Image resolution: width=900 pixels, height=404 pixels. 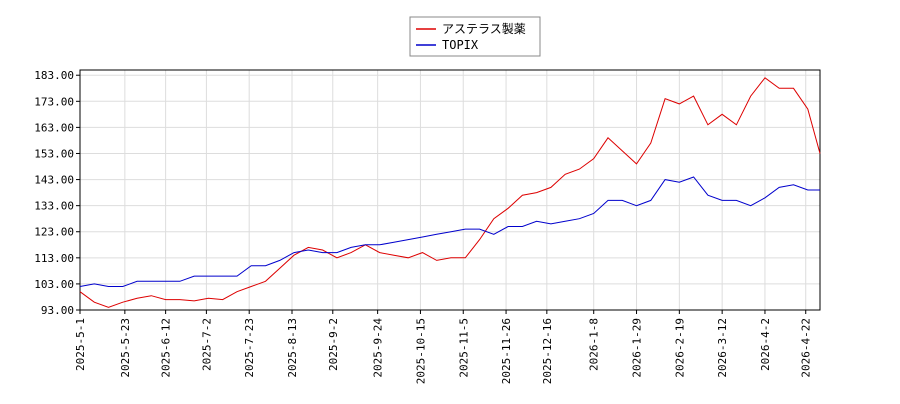 I want to click on x-tick-label: 2025-5-23, so click(x=125, y=348).